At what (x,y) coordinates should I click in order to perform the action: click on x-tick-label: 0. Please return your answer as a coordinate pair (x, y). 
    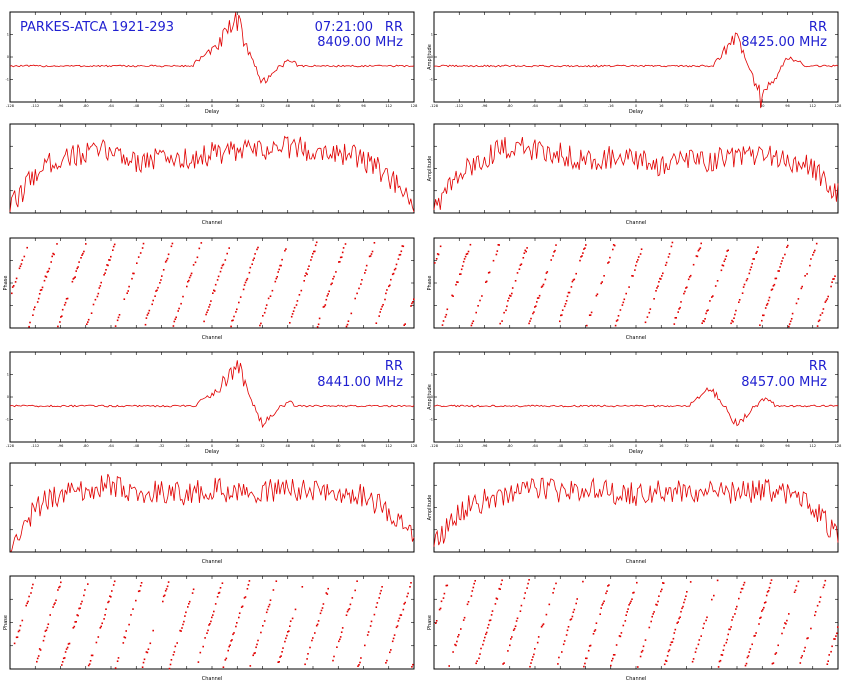
    Looking at the image, I should click on (212, 446).